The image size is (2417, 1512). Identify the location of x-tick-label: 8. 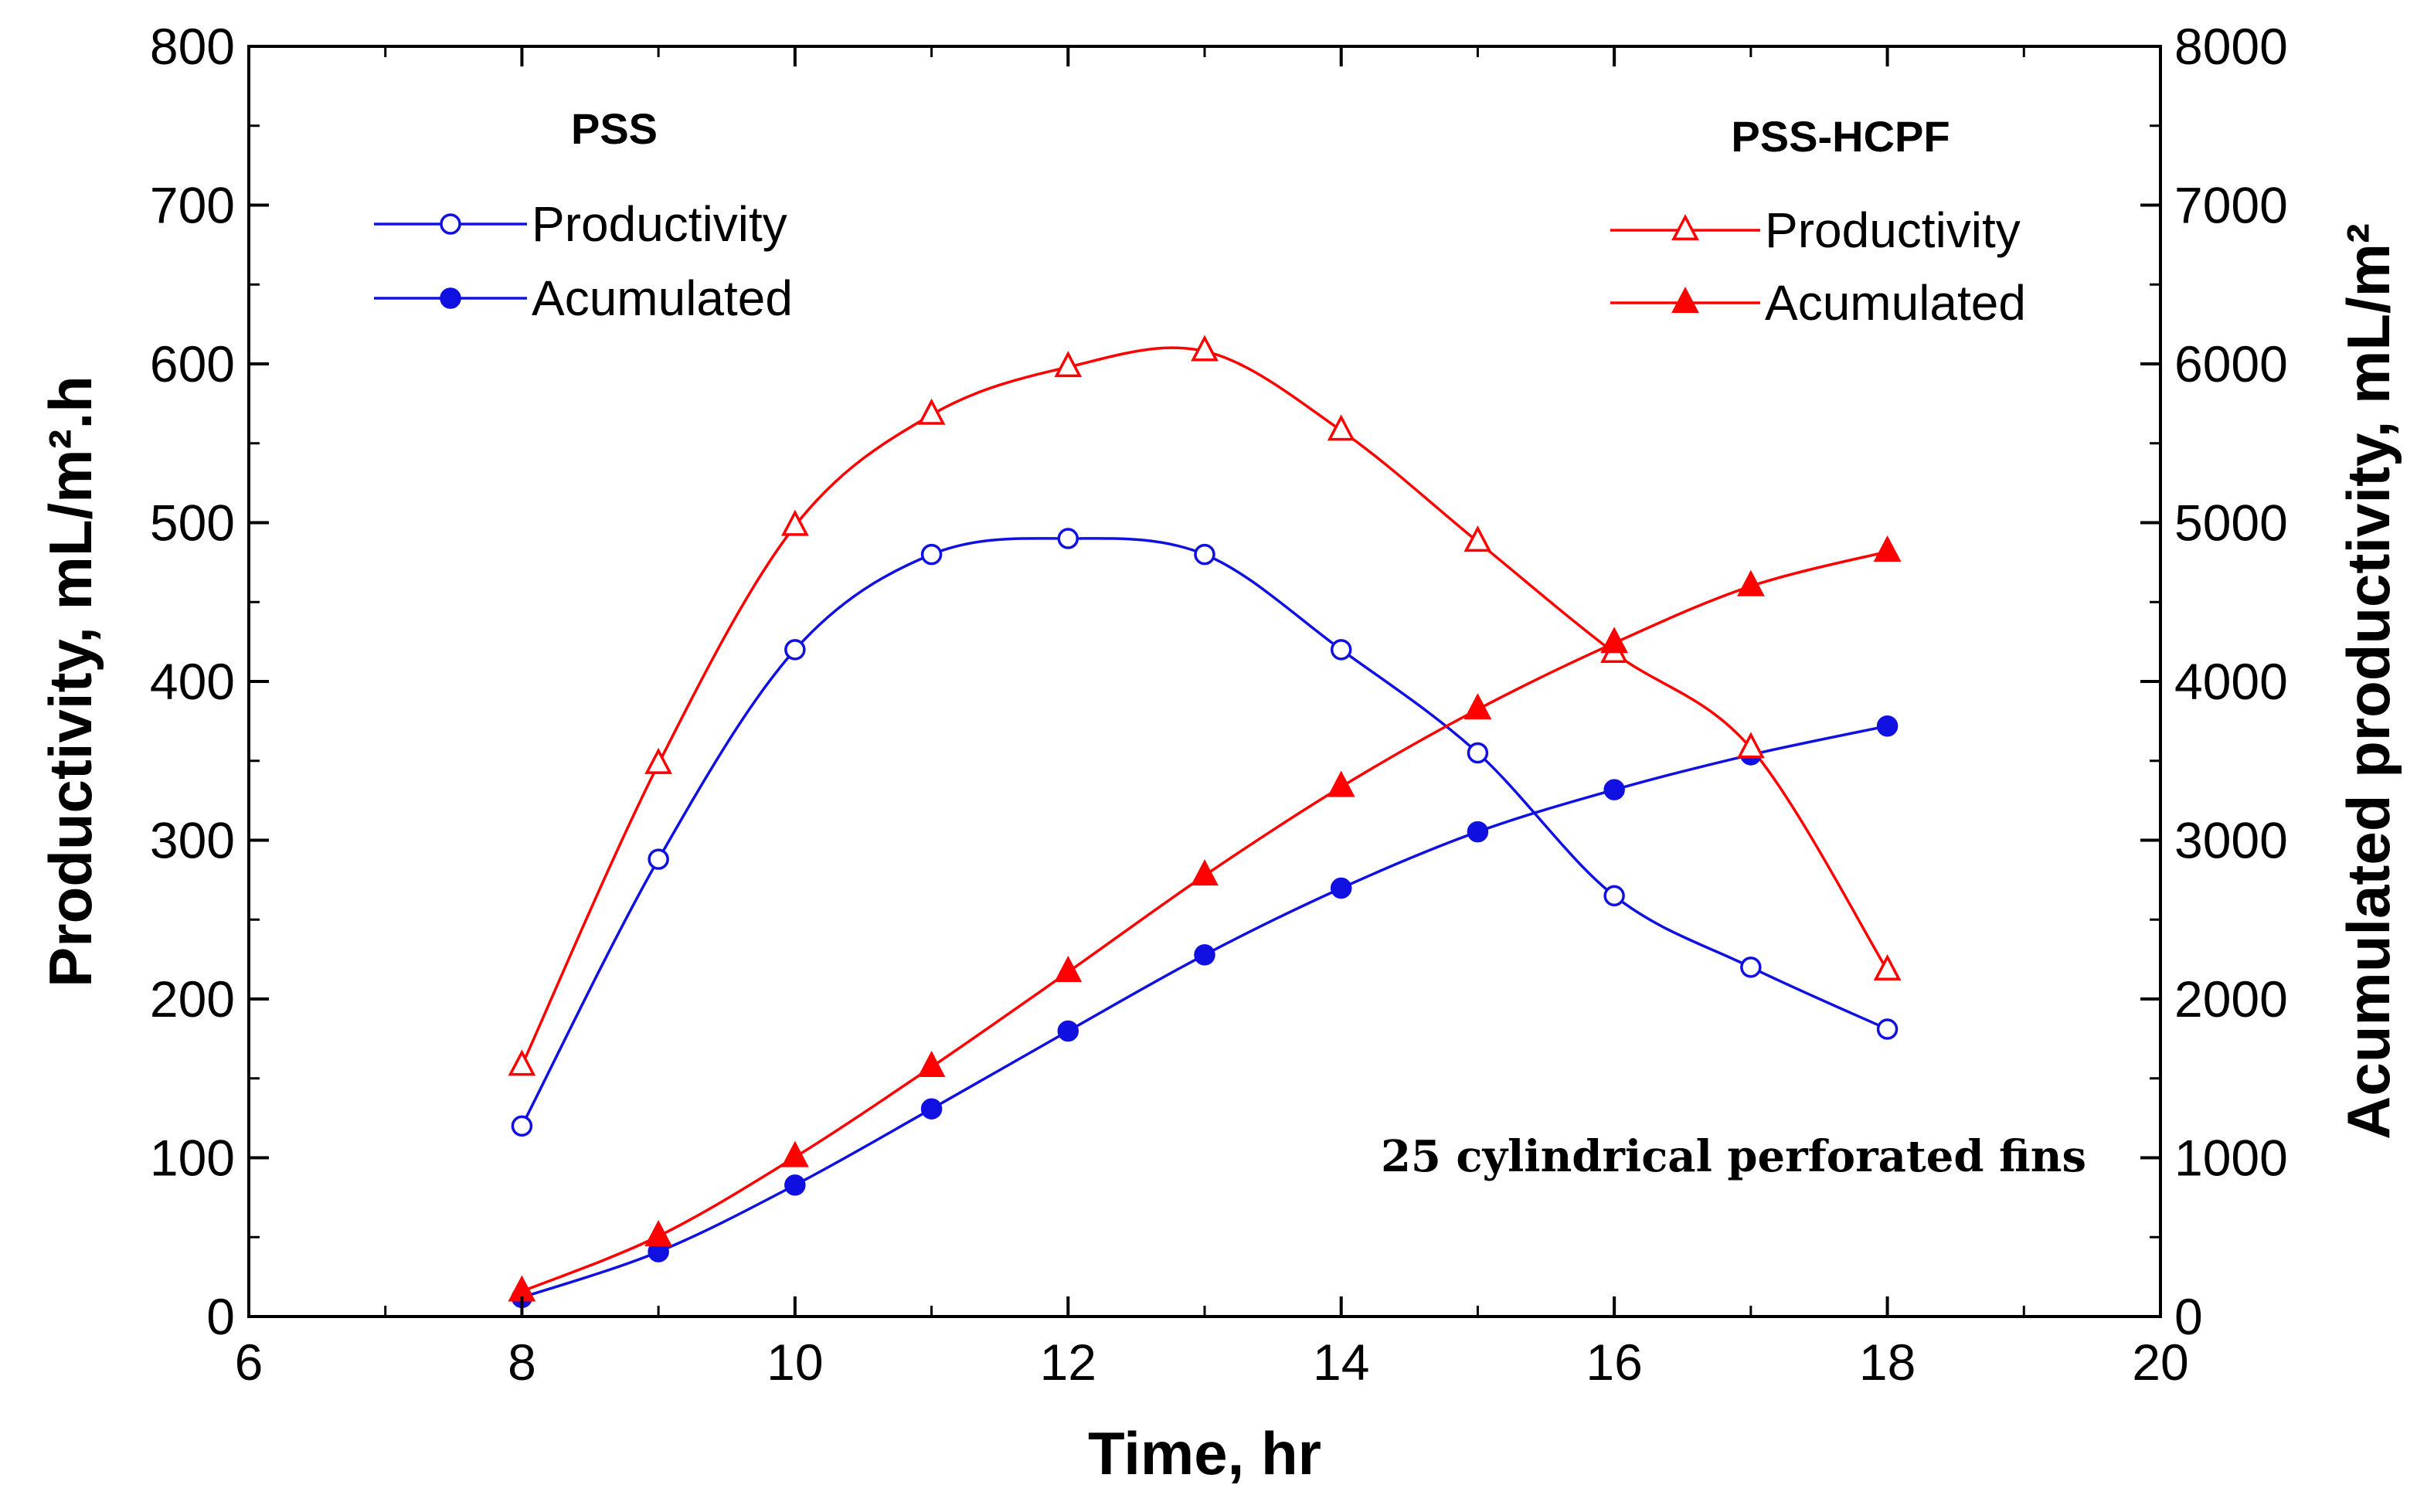
(522, 1362).